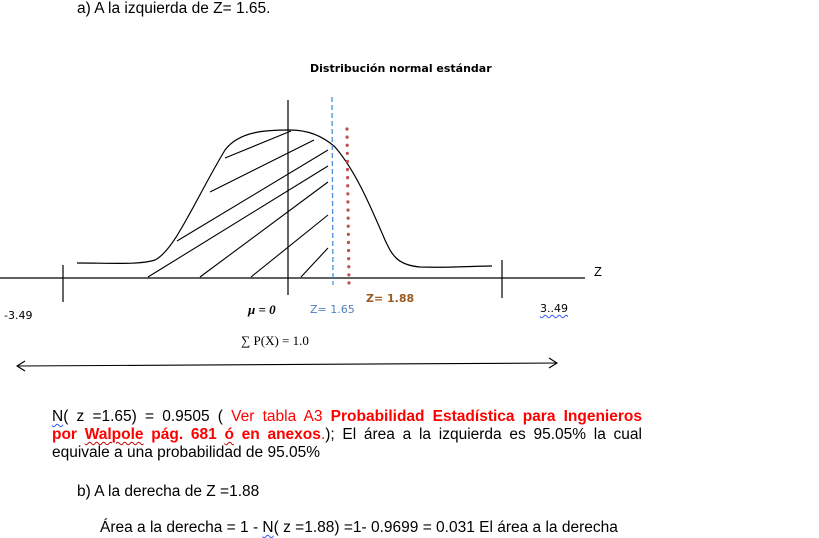 The image size is (819, 538). What do you see at coordinates (262, 309) in the screenshot?
I see `mean-label: μ = 0` at bounding box center [262, 309].